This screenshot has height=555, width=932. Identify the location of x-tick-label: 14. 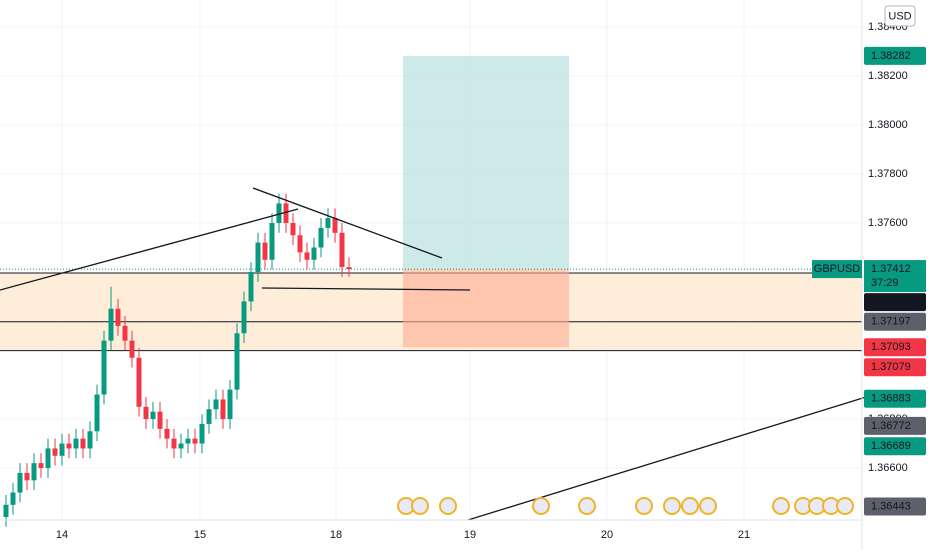
(62, 535).